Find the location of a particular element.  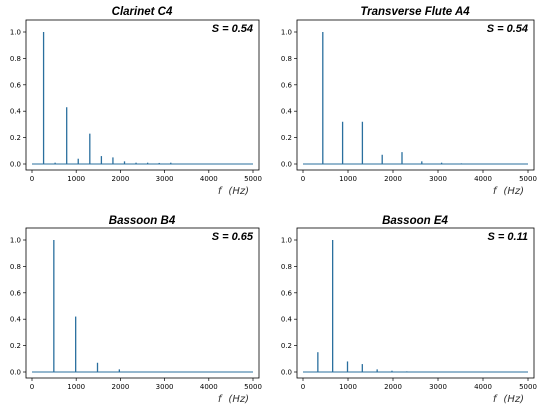

chart-title: Clarinet C4 is located at coordinates (142, 12).